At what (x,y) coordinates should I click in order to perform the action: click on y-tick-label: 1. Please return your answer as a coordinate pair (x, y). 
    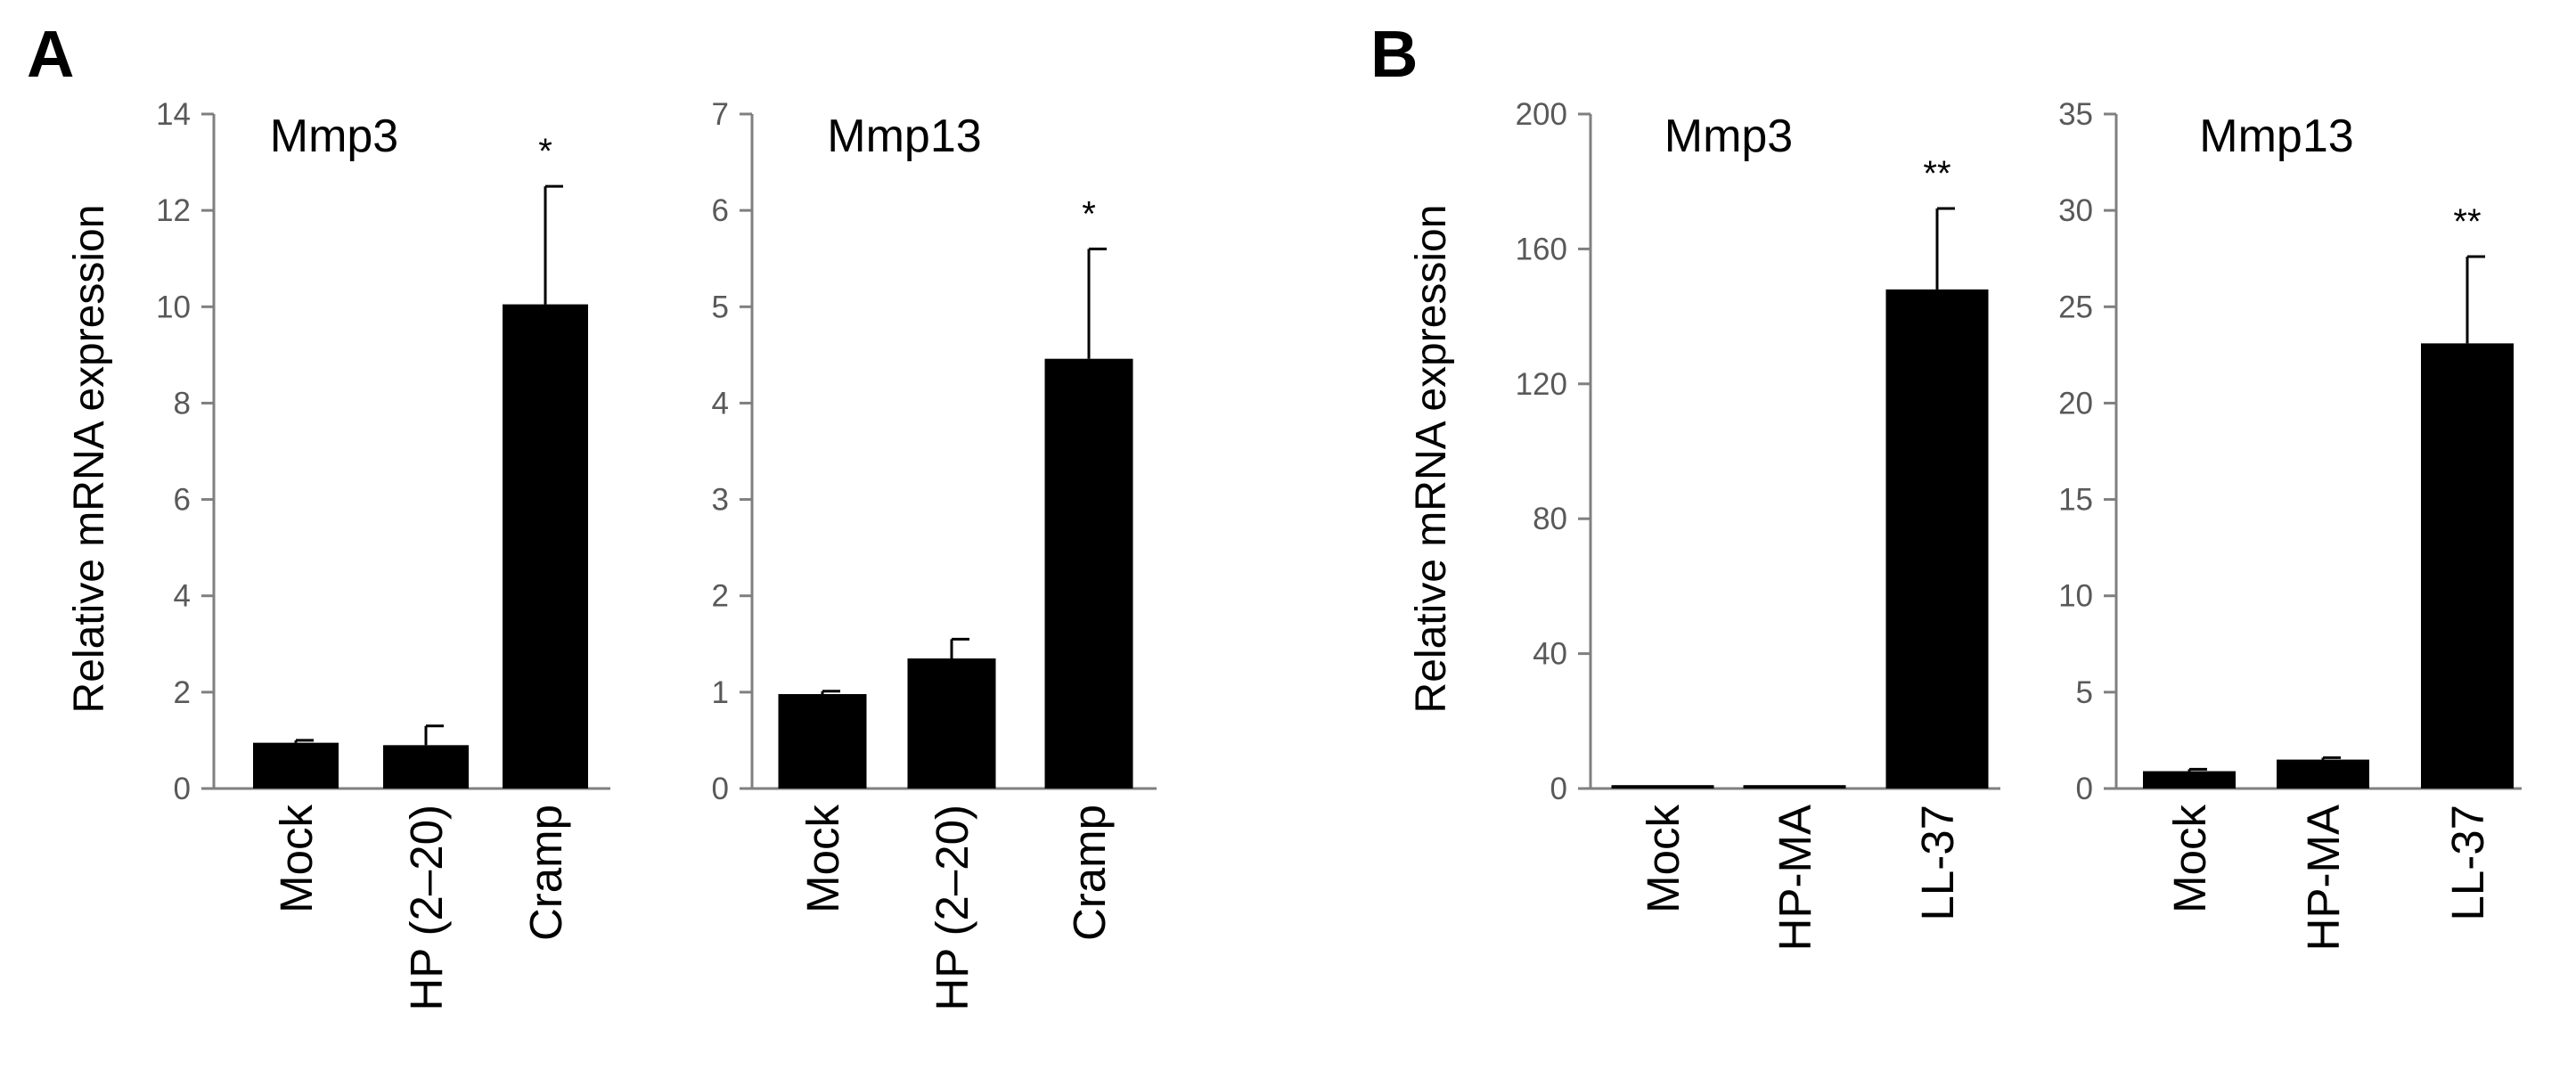
    Looking at the image, I should click on (720, 692).